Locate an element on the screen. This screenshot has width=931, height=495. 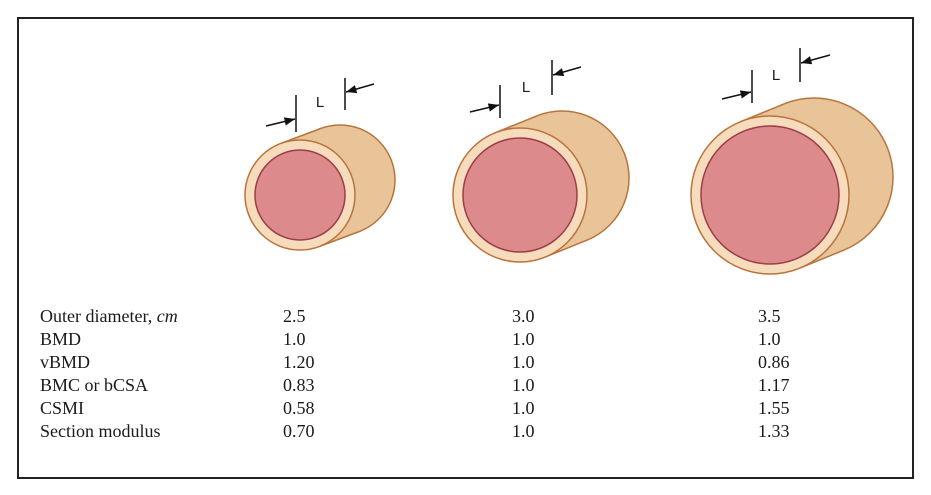
cell-value: 0.83 is located at coordinates (299, 385).